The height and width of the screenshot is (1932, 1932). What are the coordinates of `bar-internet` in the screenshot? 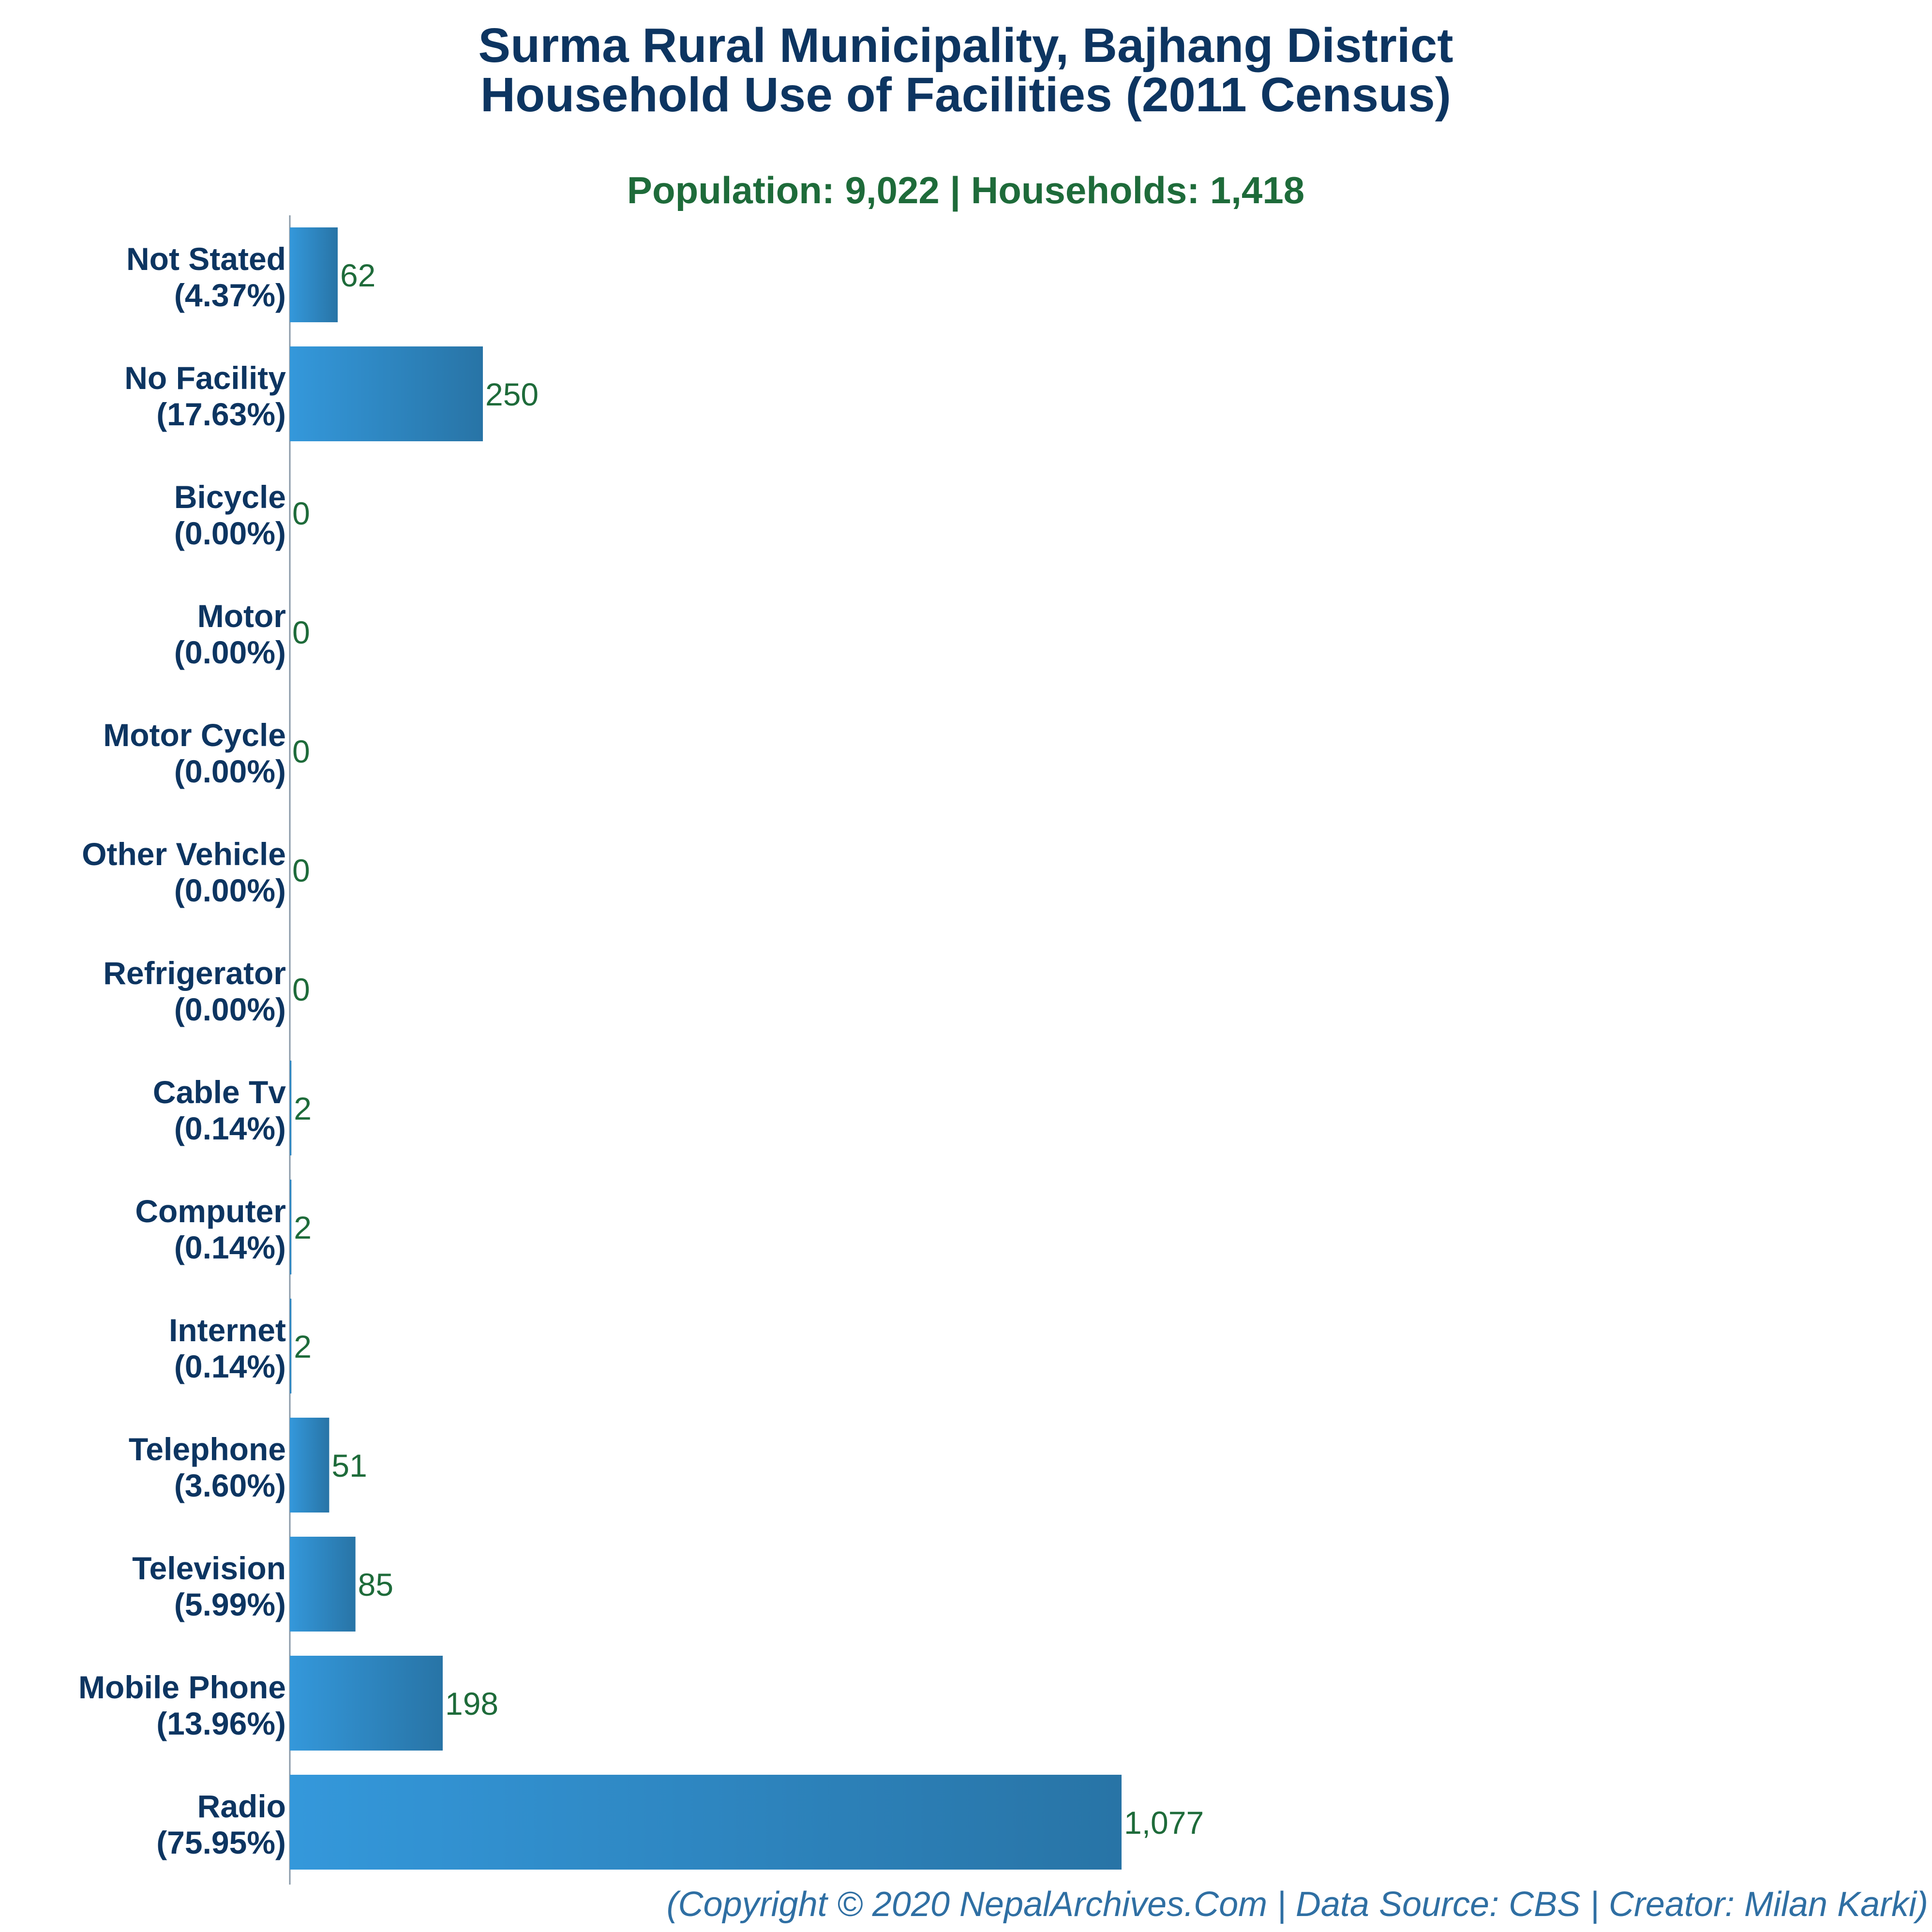 It's located at (291, 1346).